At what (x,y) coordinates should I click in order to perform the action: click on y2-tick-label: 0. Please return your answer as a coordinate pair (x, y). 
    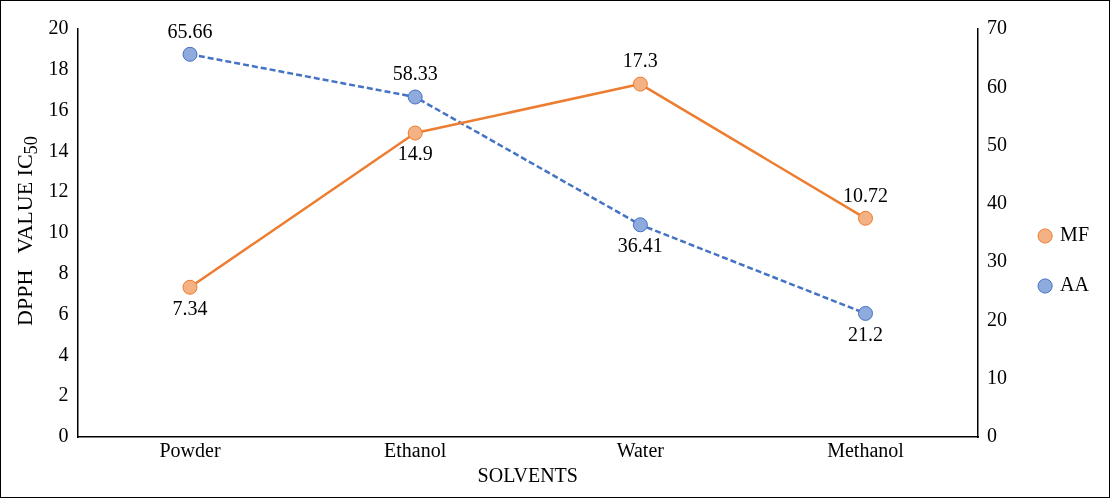
    Looking at the image, I should click on (992, 435).